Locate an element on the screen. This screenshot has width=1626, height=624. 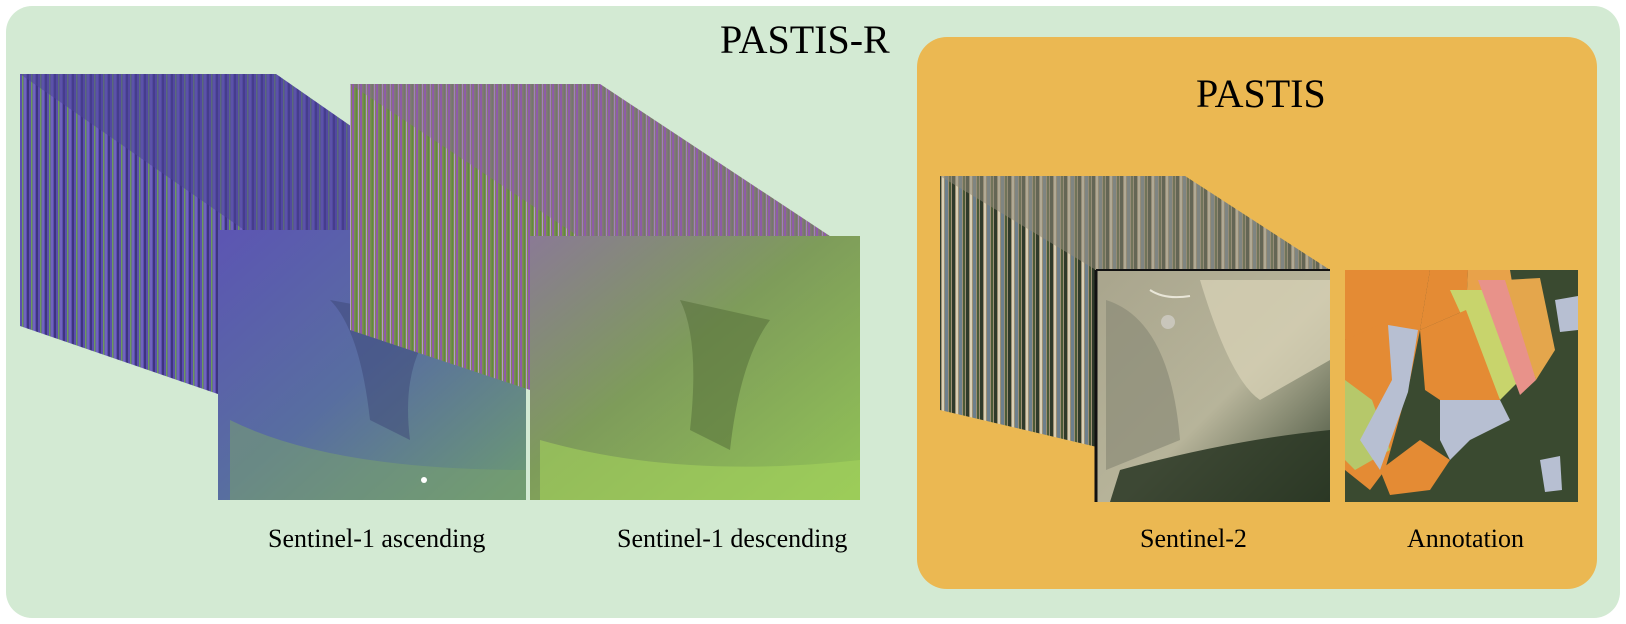
s2-cube is located at coordinates (1135, 339).